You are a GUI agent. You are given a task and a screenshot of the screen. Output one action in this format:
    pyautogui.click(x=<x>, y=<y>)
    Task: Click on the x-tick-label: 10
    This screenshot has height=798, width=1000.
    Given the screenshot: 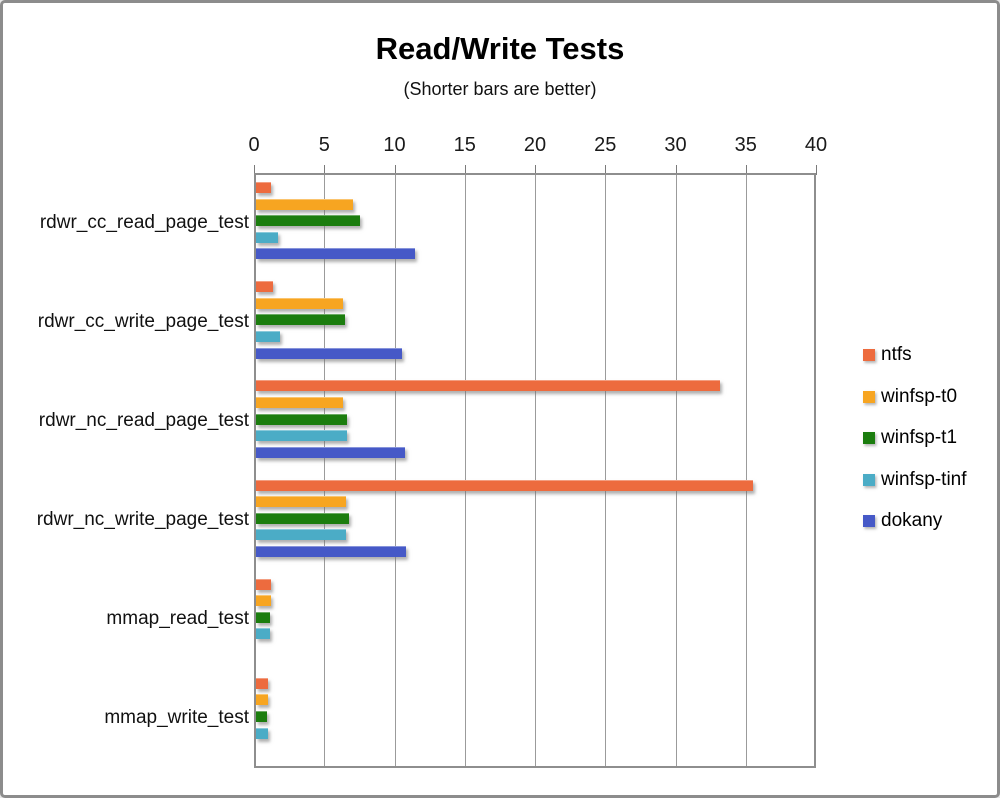 What is the action you would take?
    pyautogui.click(x=394, y=145)
    